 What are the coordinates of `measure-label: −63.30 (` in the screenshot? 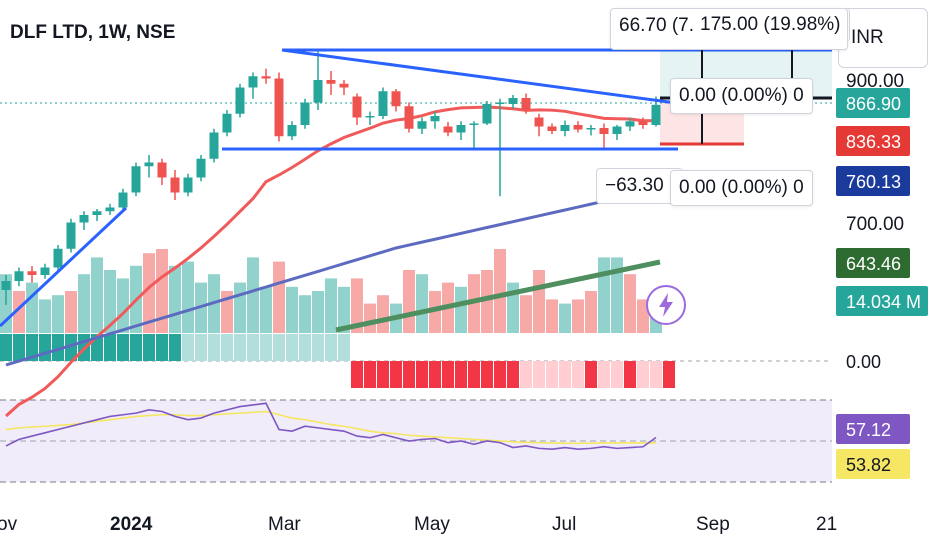 It's located at (640, 186).